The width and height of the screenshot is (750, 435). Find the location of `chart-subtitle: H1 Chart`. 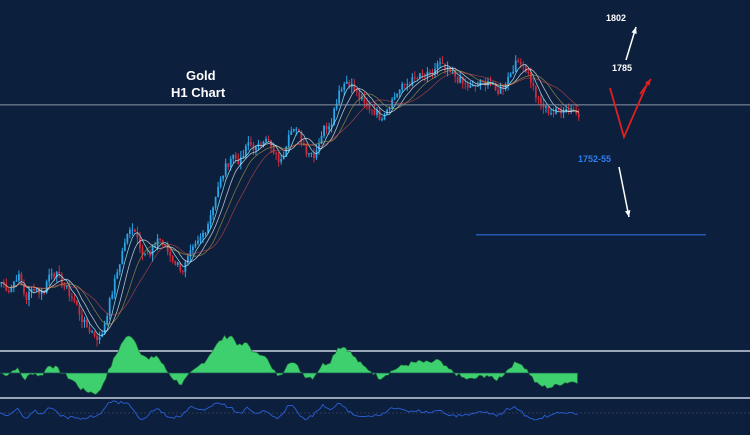

chart-subtitle: H1 Chart is located at coordinates (198, 92).